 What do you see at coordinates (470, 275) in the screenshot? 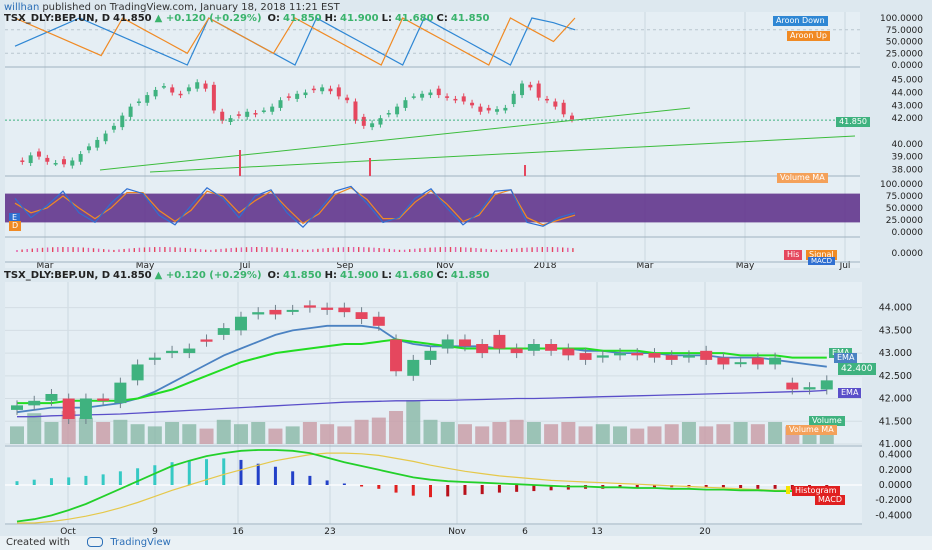
I see `bottom-close: 41.850` at bounding box center [470, 275].